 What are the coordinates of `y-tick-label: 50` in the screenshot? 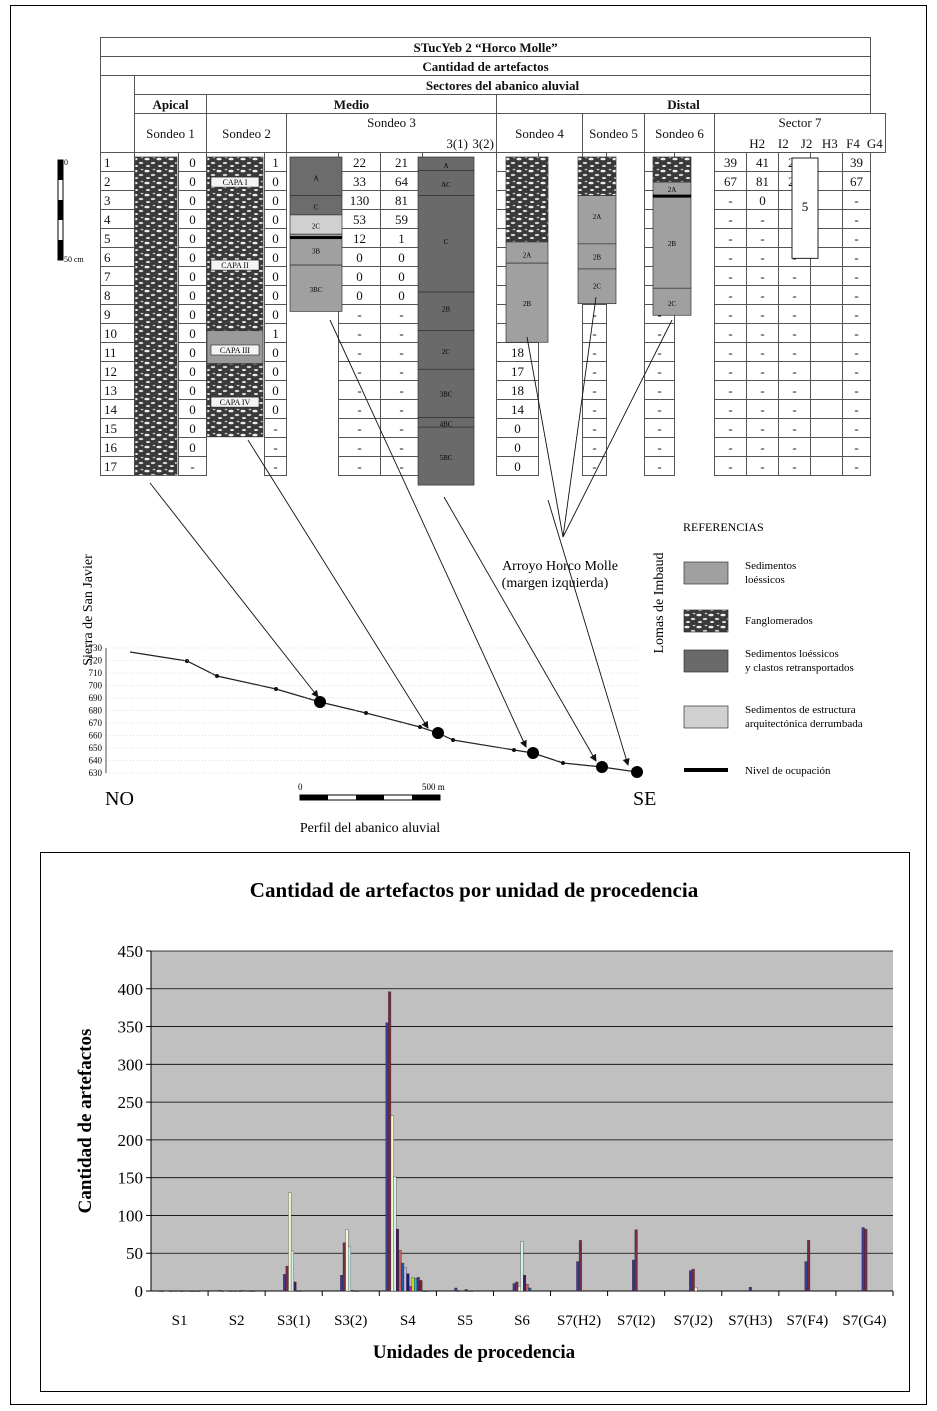 It's located at (134, 1253).